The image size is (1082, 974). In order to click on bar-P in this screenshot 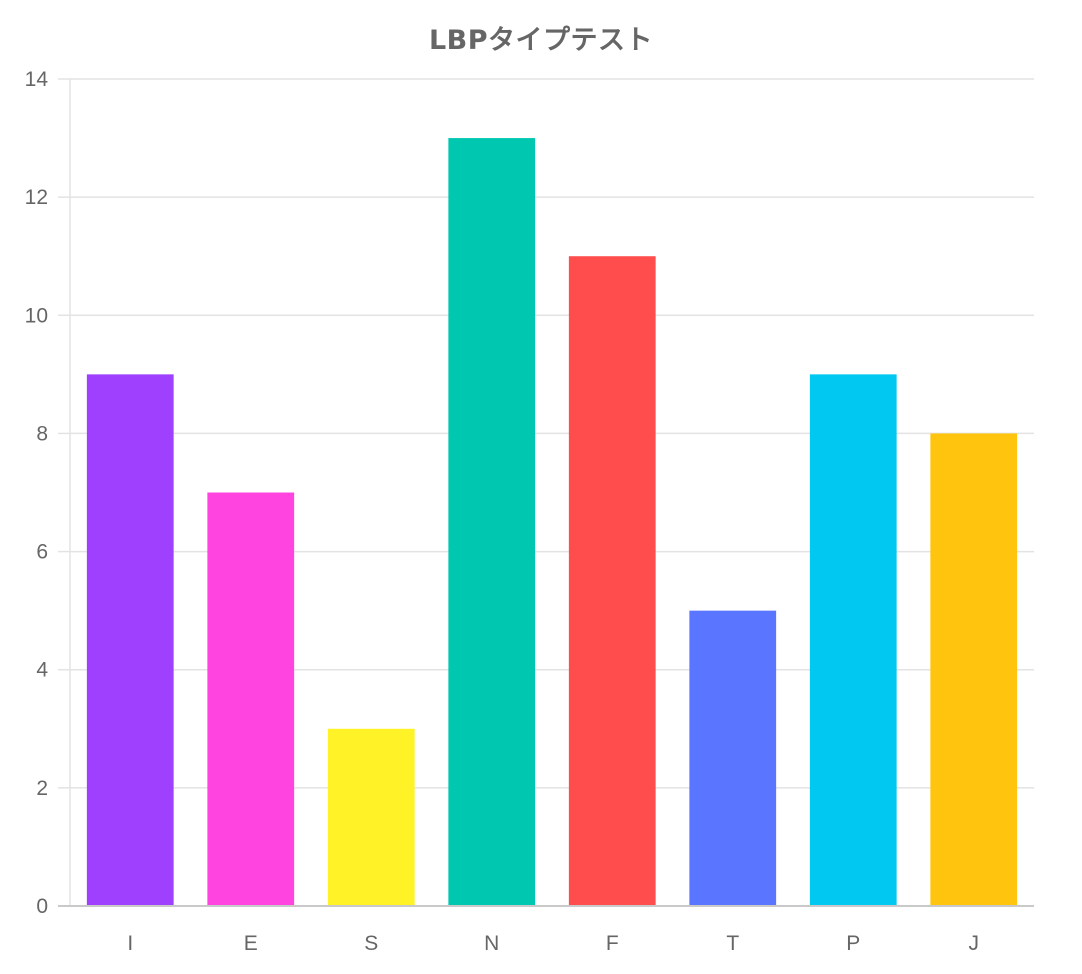, I will do `click(853, 640)`.